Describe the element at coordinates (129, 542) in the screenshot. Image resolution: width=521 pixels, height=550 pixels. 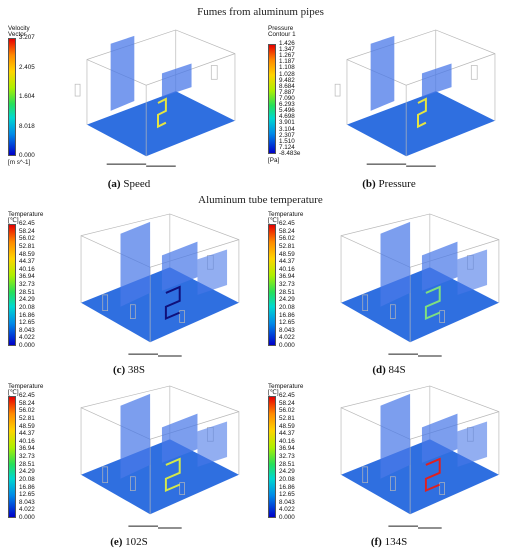
I see `panel-caption: (e) 102S` at that location.